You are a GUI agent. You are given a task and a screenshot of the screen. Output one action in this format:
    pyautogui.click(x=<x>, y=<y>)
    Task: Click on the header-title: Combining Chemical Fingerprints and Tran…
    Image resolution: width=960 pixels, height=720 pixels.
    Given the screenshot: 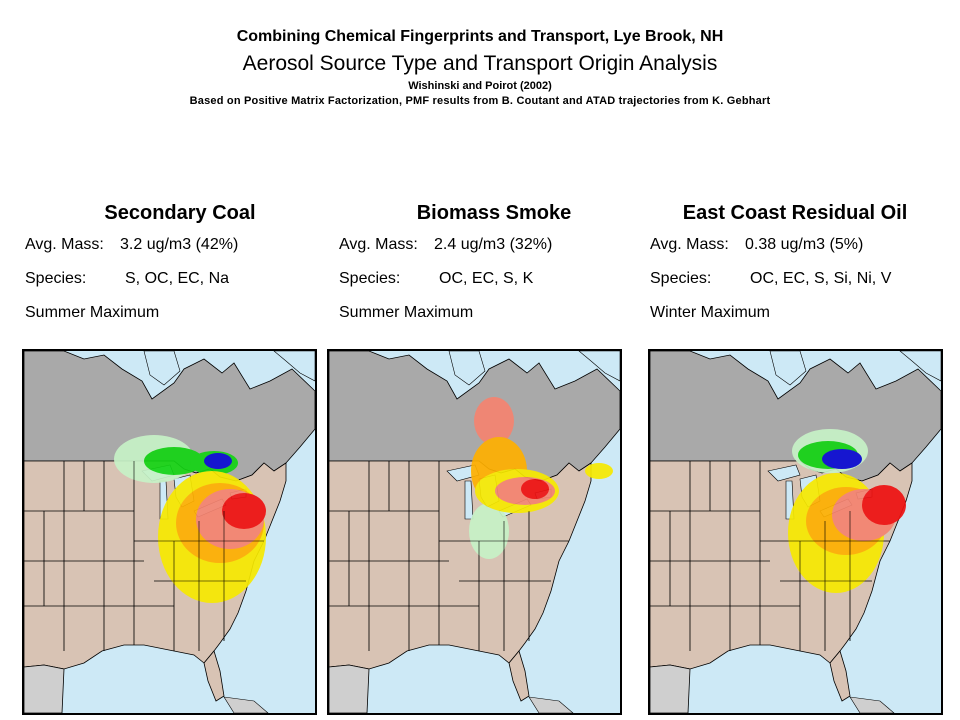 What is the action you would take?
    pyautogui.click(x=480, y=36)
    